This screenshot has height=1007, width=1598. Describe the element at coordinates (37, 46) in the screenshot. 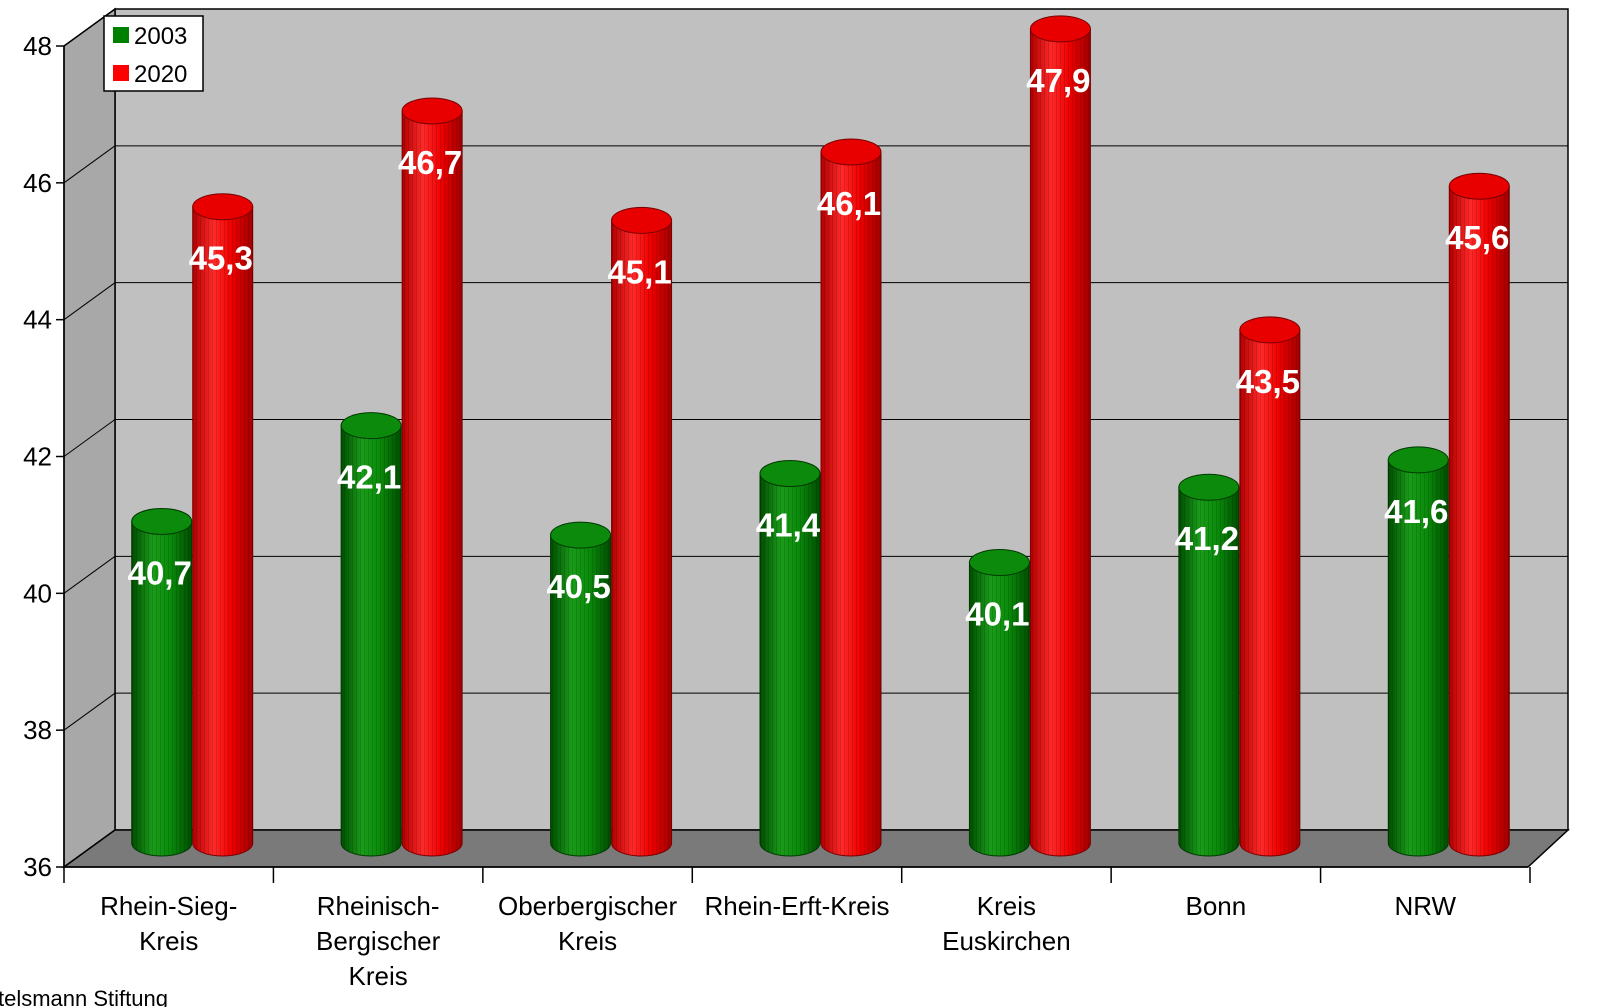

I see `y-tick-label: 48` at that location.